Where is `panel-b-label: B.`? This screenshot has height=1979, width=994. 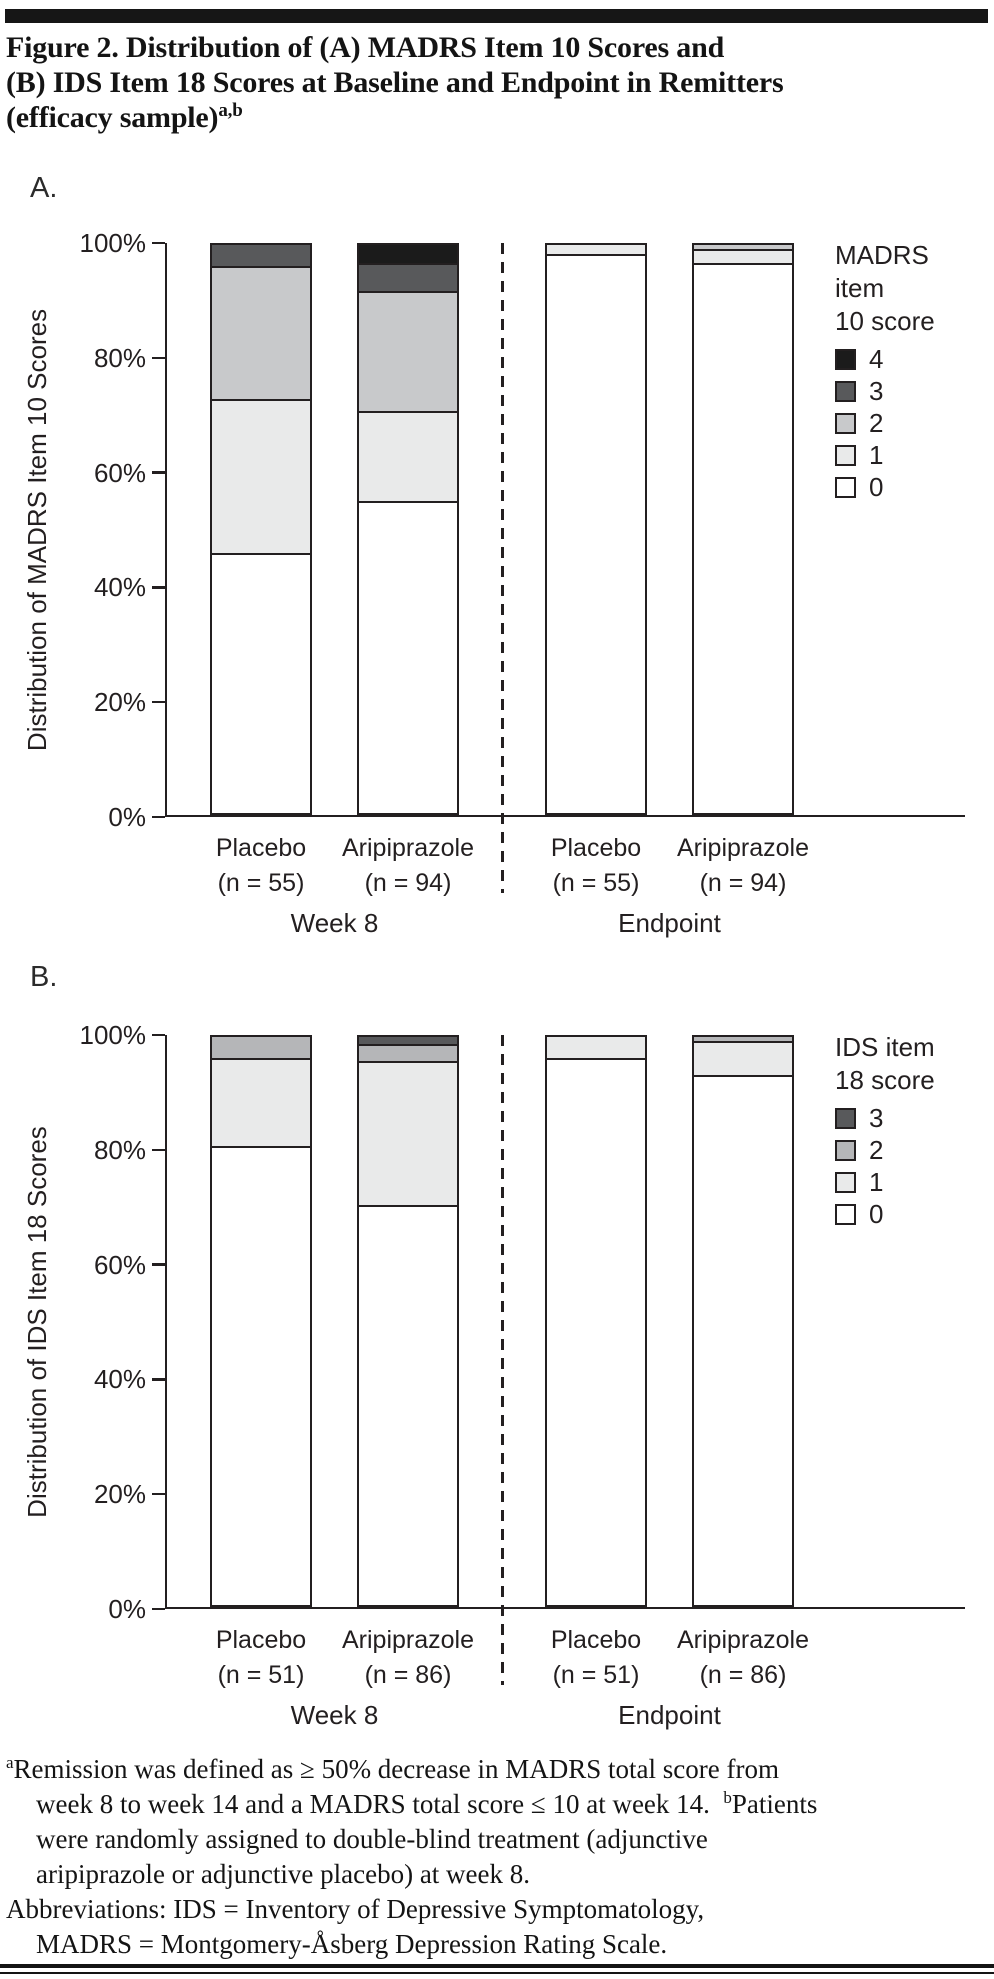
panel-b-label: B. is located at coordinates (44, 977).